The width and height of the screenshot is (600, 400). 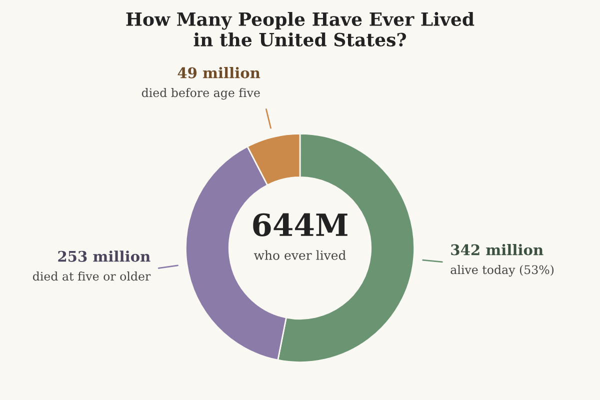 What do you see at coordinates (502, 270) in the screenshot?
I see `slice-label: alive today (53%)` at bounding box center [502, 270].